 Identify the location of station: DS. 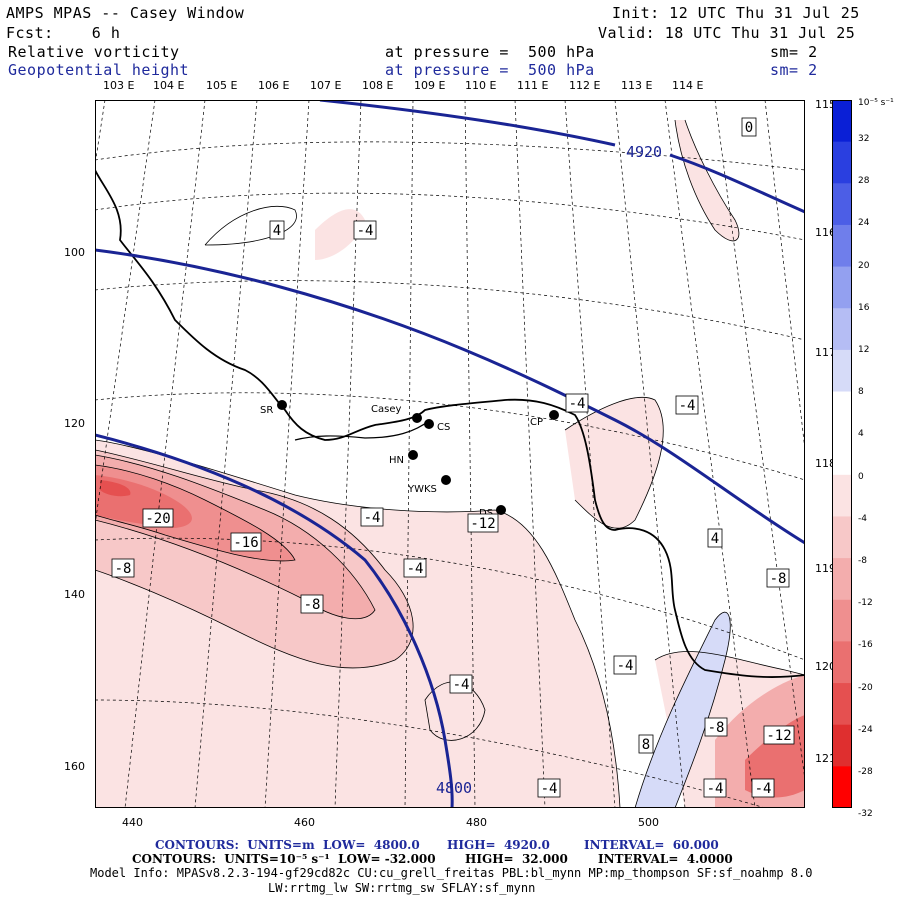
(492, 512).